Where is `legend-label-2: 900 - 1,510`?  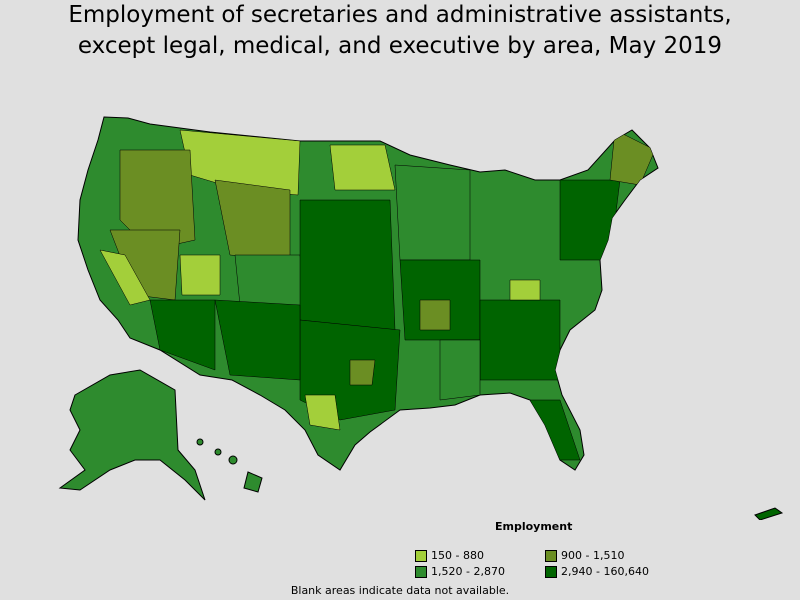 legend-label-2: 900 - 1,510 is located at coordinates (593, 555).